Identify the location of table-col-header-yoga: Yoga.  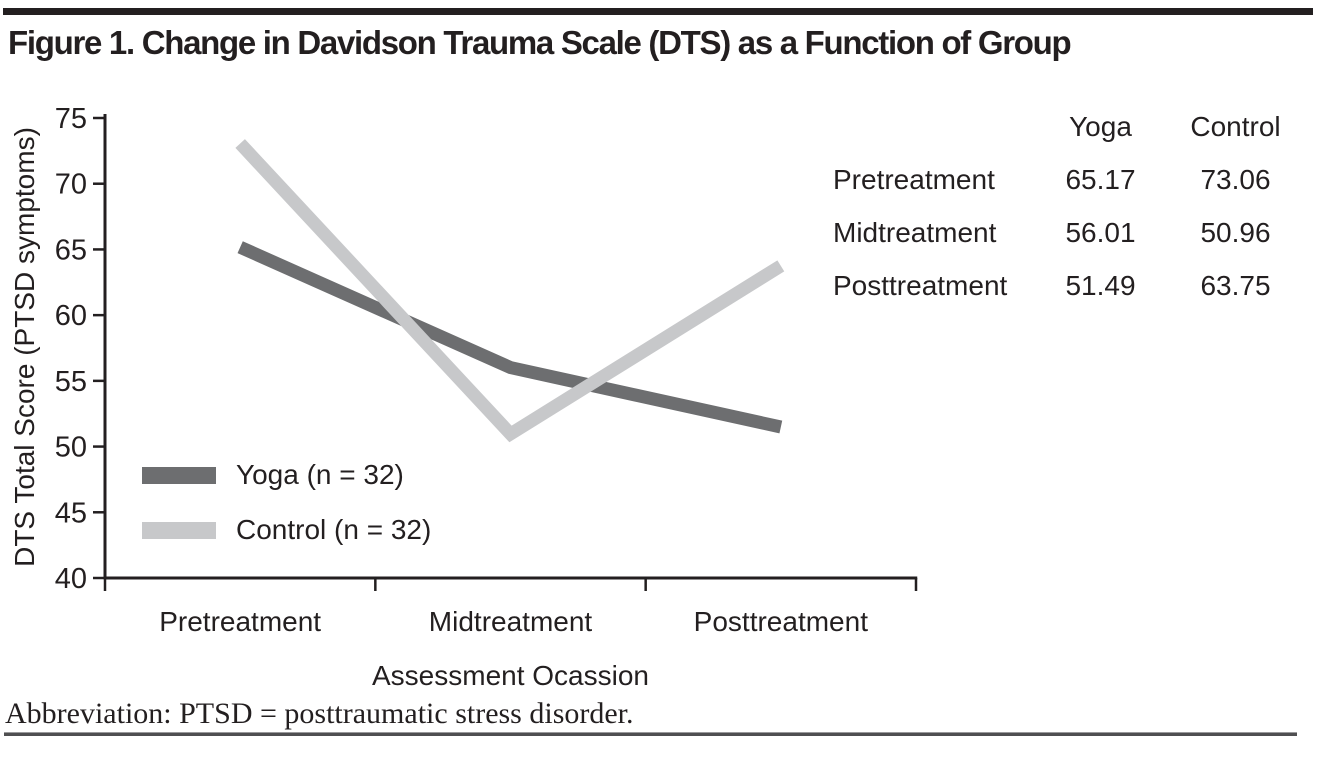
(1100, 126).